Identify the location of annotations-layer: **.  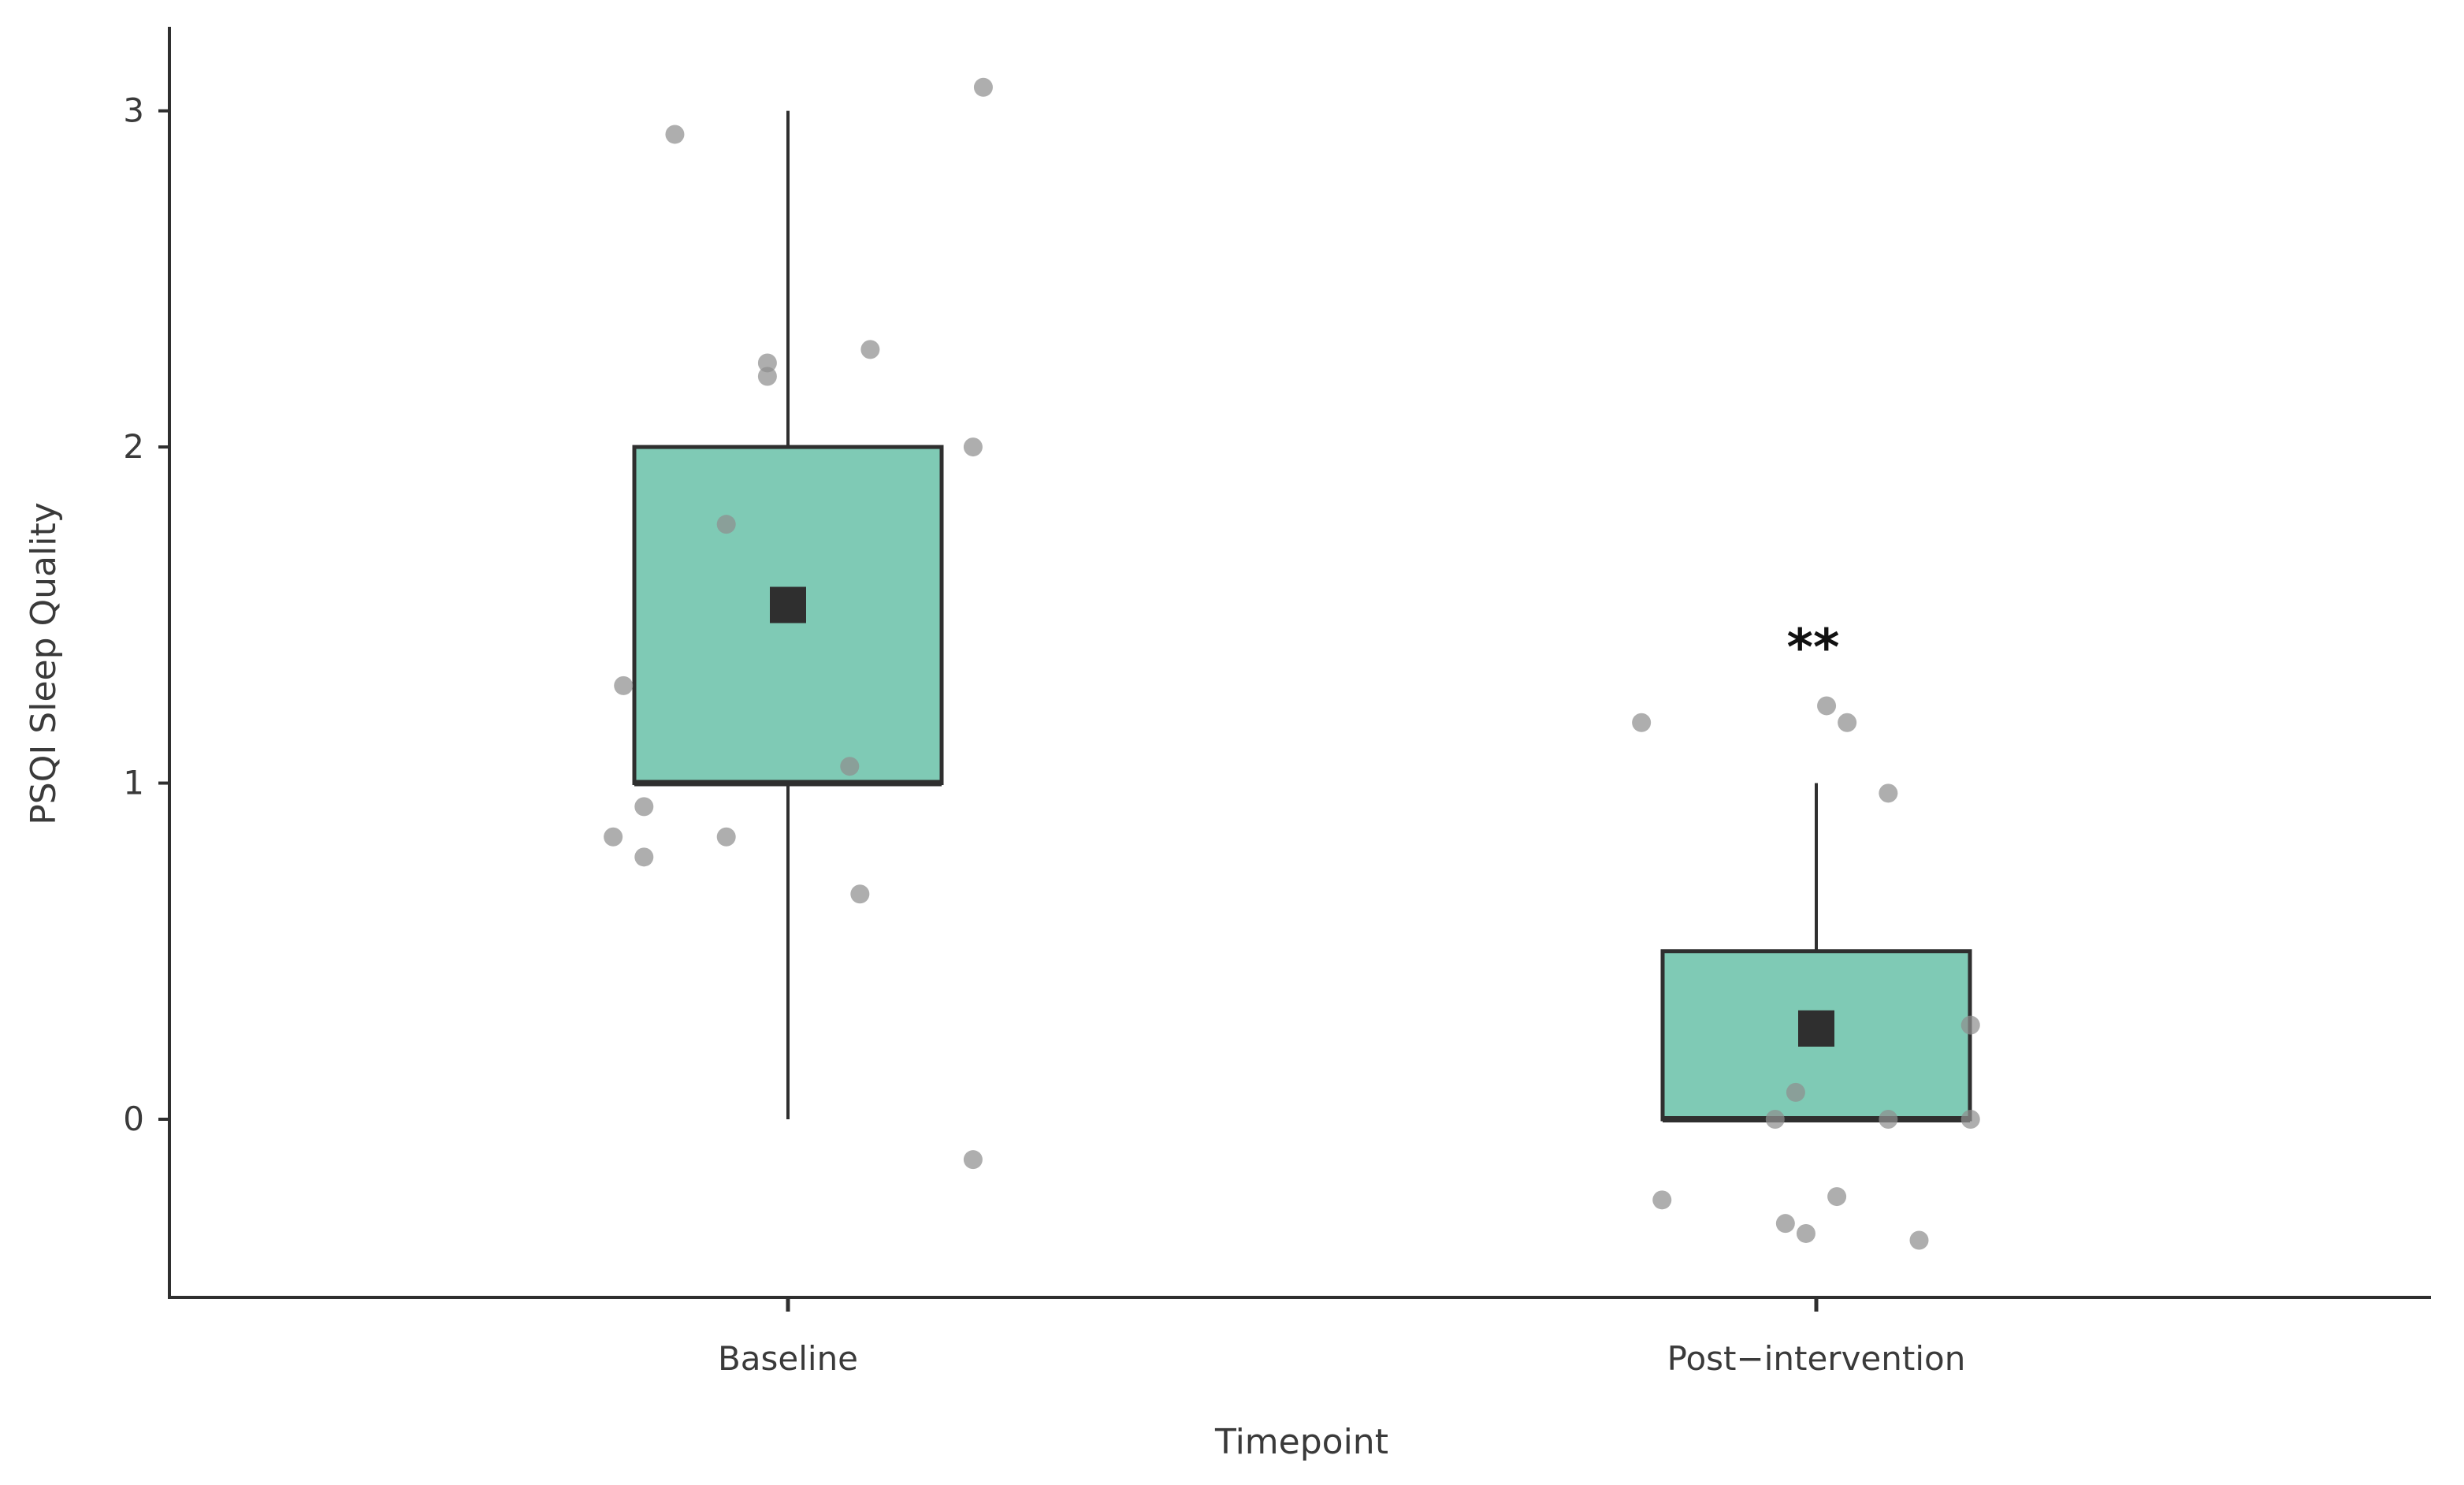
(1813, 649).